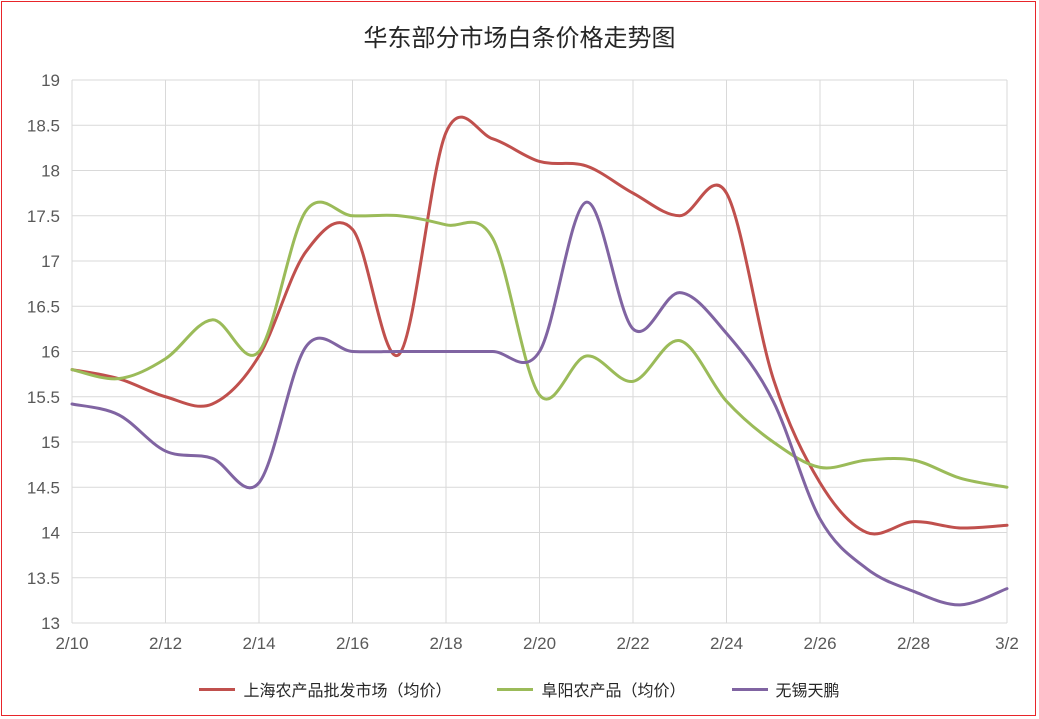  I want to click on legend-swatch-wuxi, so click(749, 689).